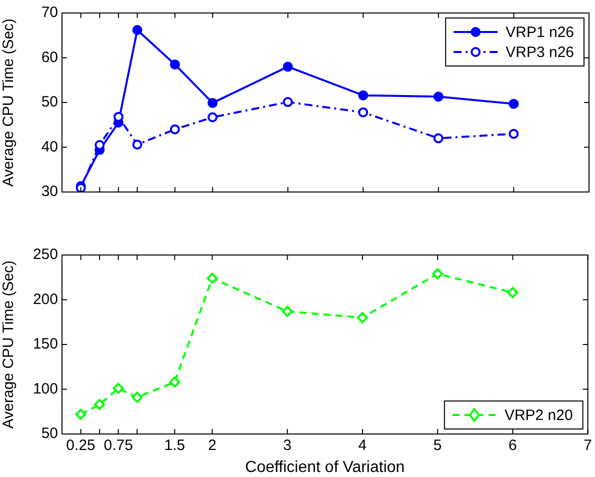 Image resolution: width=595 pixels, height=477 pixels. Describe the element at coordinates (362, 445) in the screenshot. I see `x-tick-label: 4` at that location.